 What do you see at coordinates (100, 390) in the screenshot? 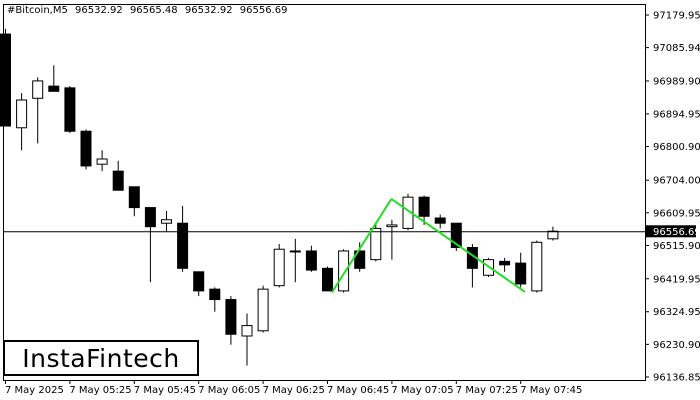
I see `x-tick-label: 7 May 05:25` at bounding box center [100, 390].